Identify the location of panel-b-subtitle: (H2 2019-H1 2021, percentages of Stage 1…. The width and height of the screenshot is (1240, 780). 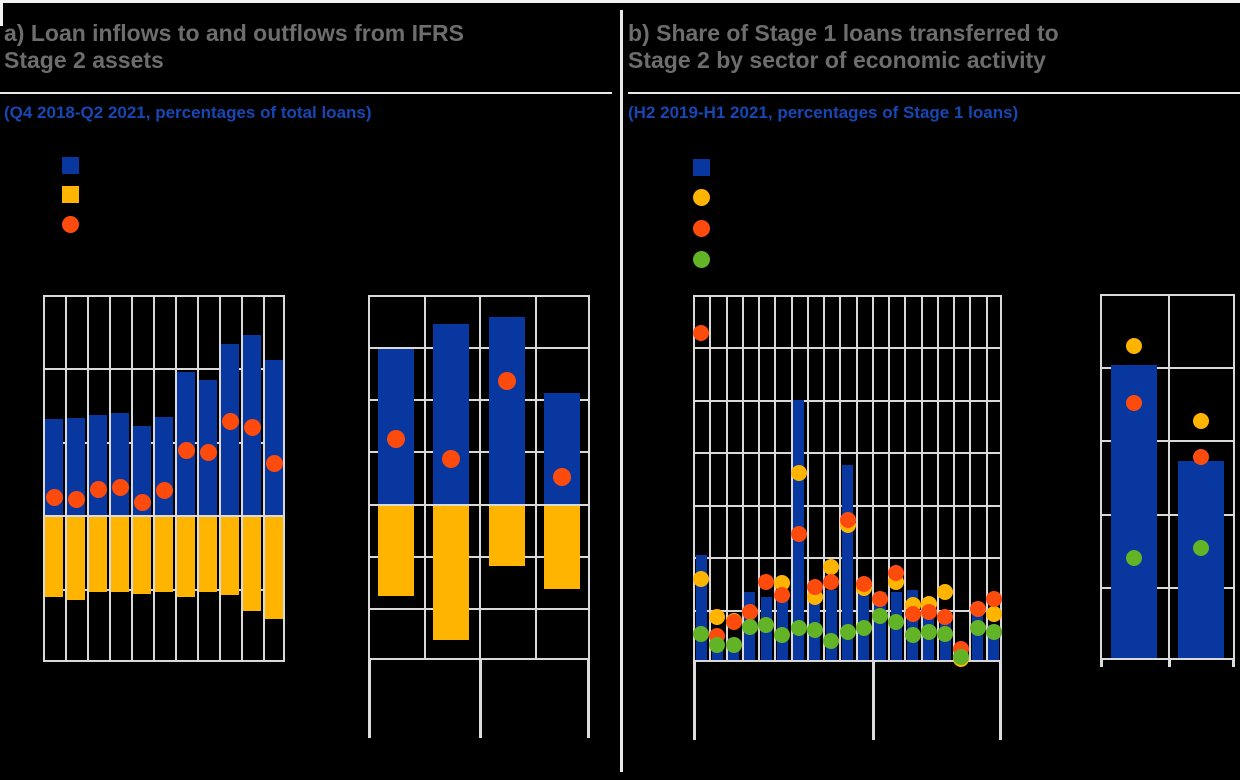
(823, 112).